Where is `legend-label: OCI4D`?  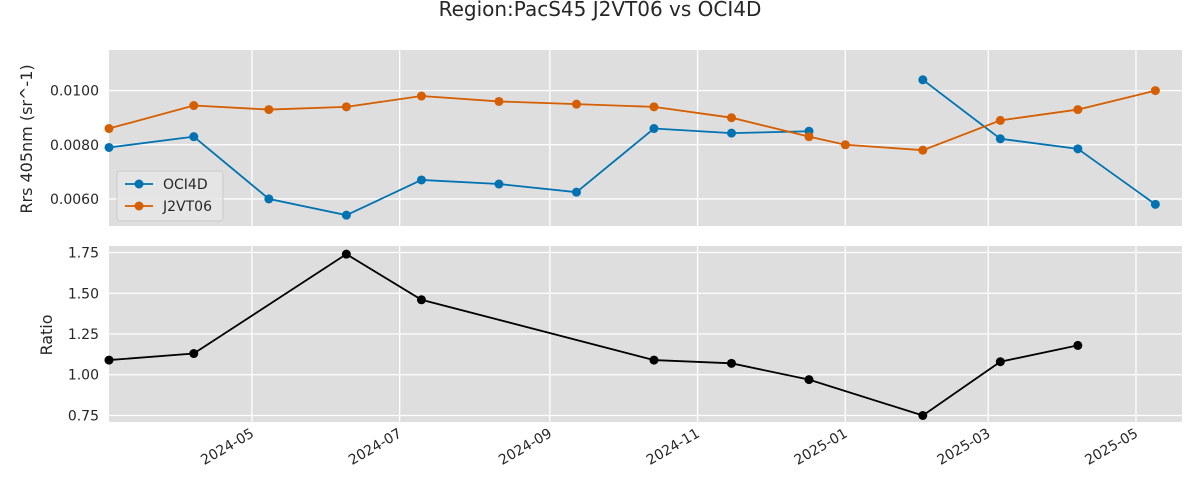 legend-label: OCI4D is located at coordinates (185, 185).